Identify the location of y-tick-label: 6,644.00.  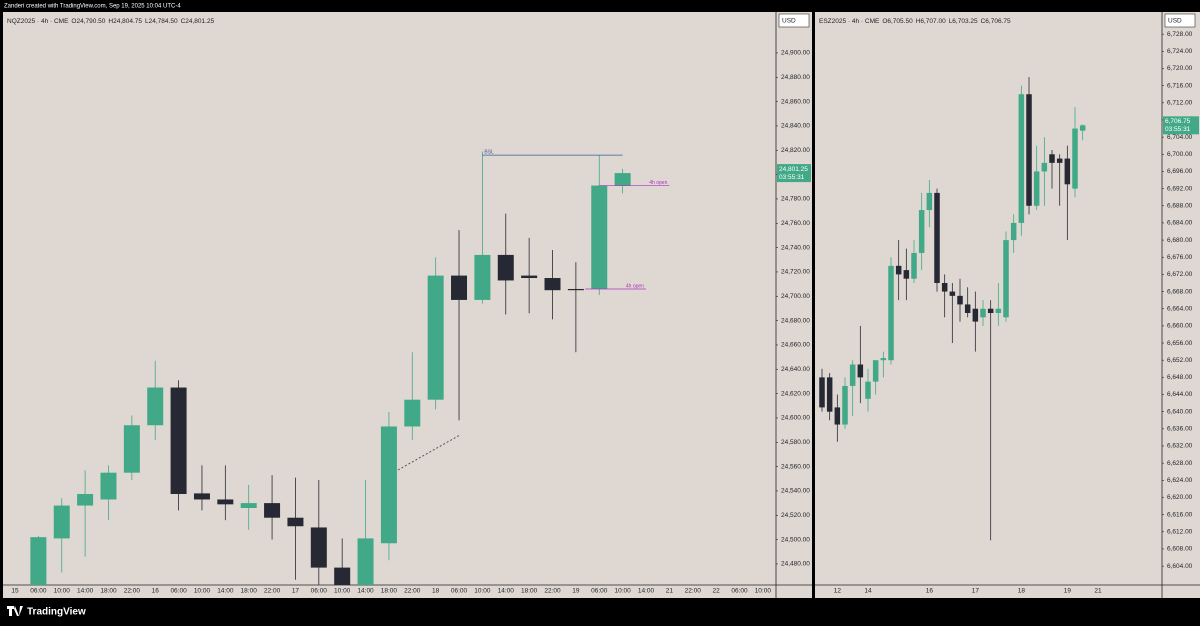
(1180, 394).